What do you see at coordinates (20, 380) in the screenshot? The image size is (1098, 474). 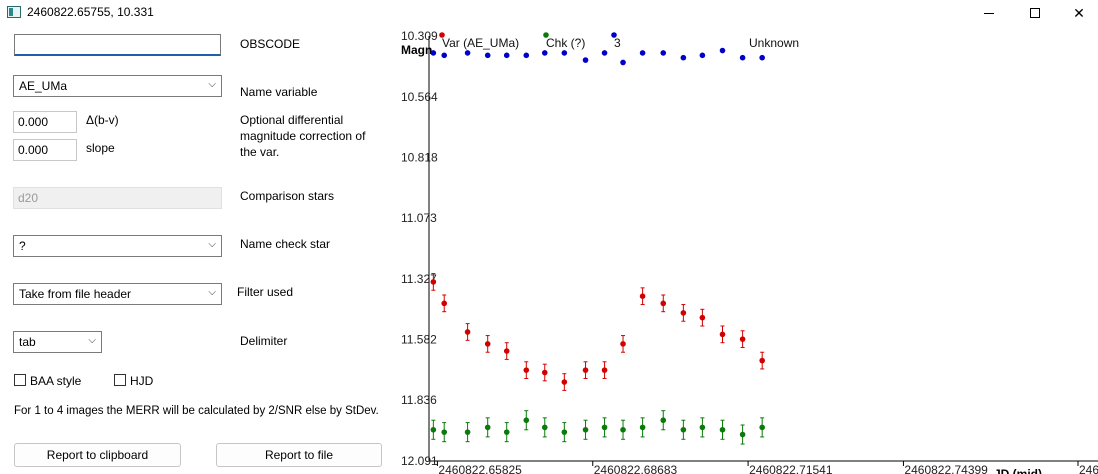 I see `baa-style-checkbox` at bounding box center [20, 380].